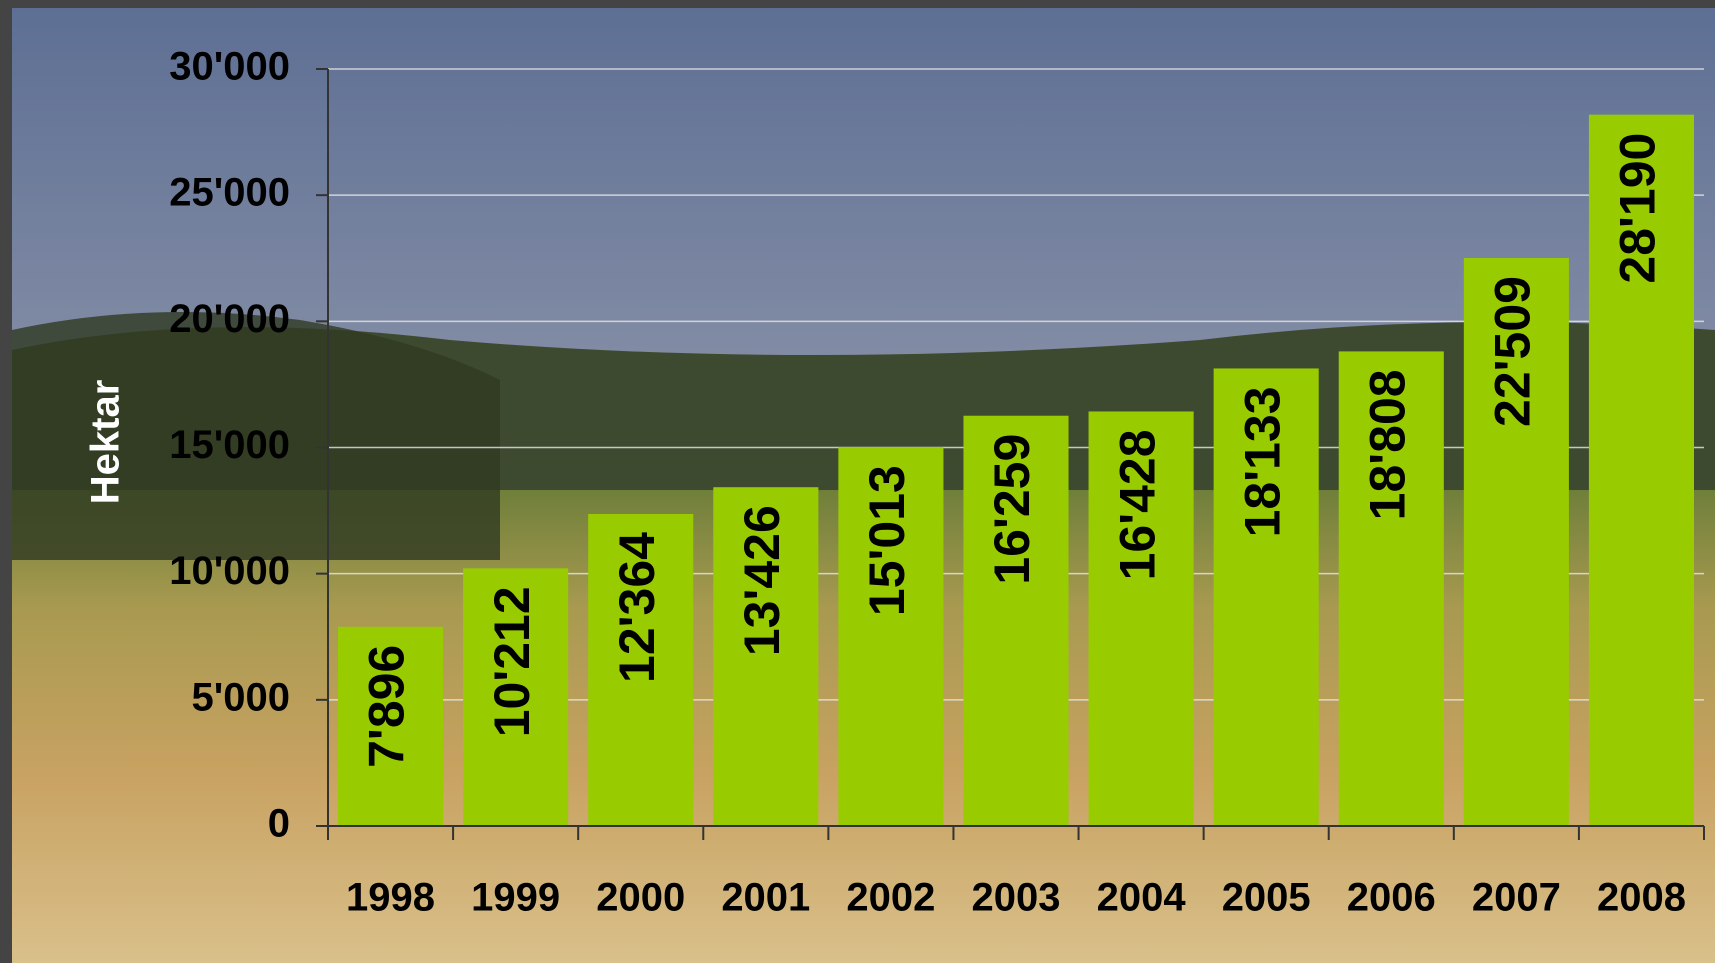 Image resolution: width=1715 pixels, height=963 pixels. I want to click on value-label: 7'896, so click(387, 706).